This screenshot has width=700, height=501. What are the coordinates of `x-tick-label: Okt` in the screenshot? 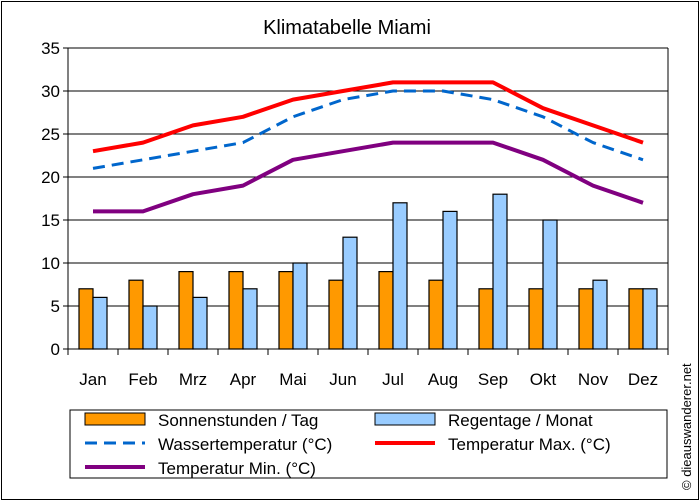 It's located at (543, 379).